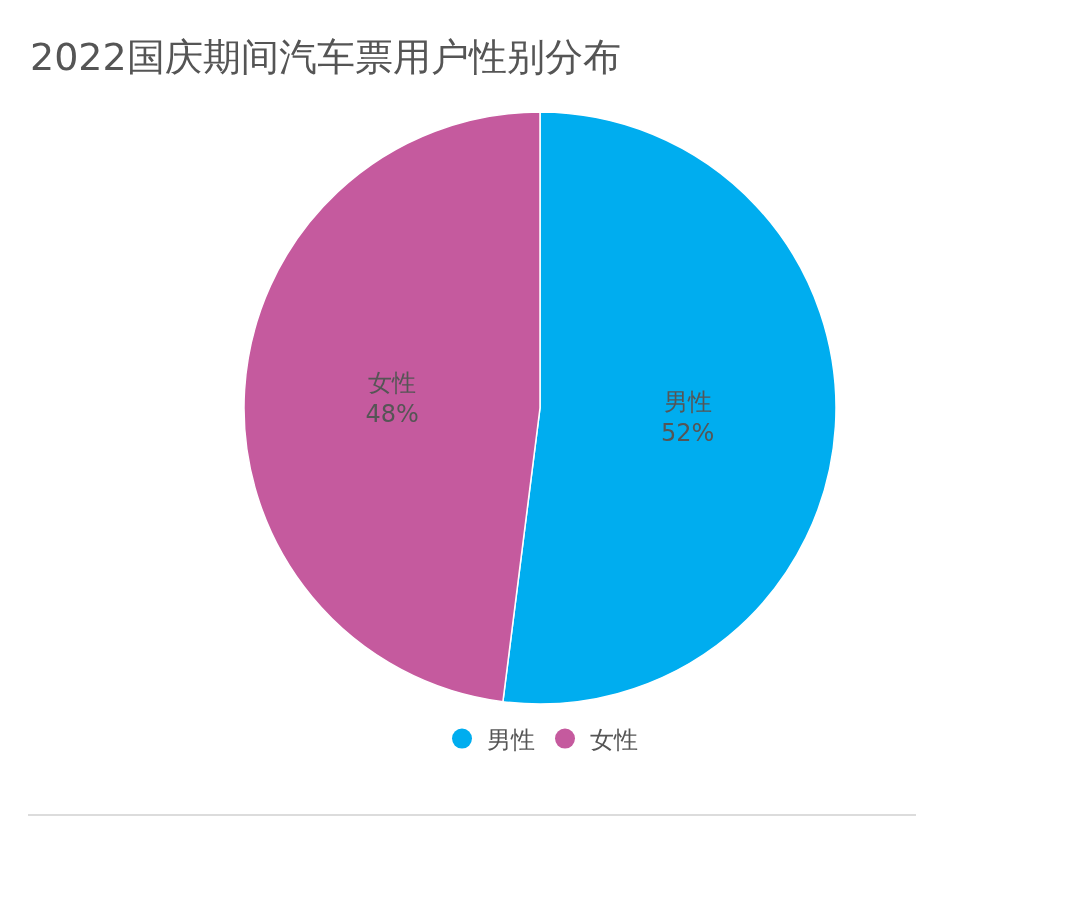 The image size is (1080, 918). I want to click on data-label: 52%, so click(688, 432).